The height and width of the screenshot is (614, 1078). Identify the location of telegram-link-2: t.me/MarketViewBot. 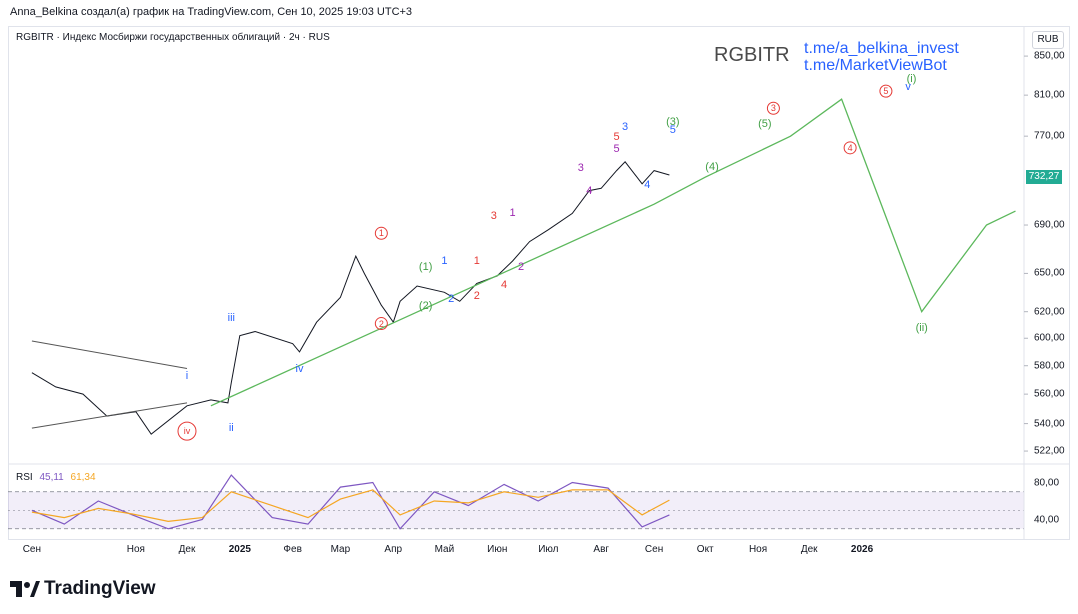
(875, 65).